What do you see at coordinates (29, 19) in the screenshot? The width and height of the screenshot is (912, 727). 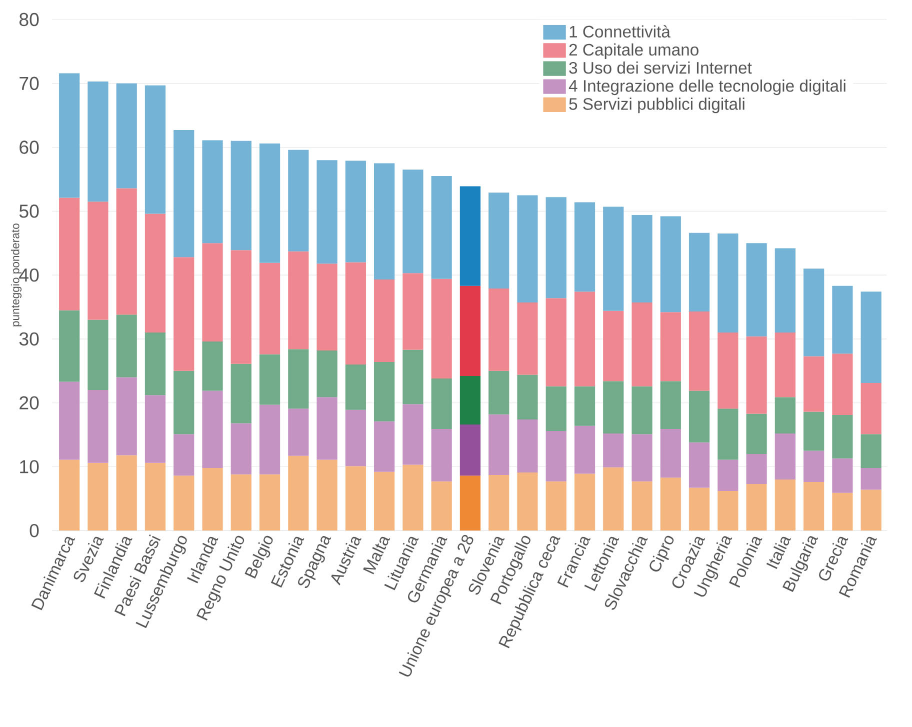 I see `y-tick-label: 80` at bounding box center [29, 19].